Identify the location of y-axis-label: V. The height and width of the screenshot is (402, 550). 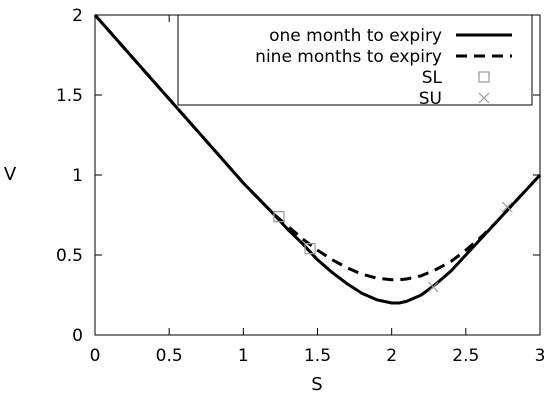
(10, 174).